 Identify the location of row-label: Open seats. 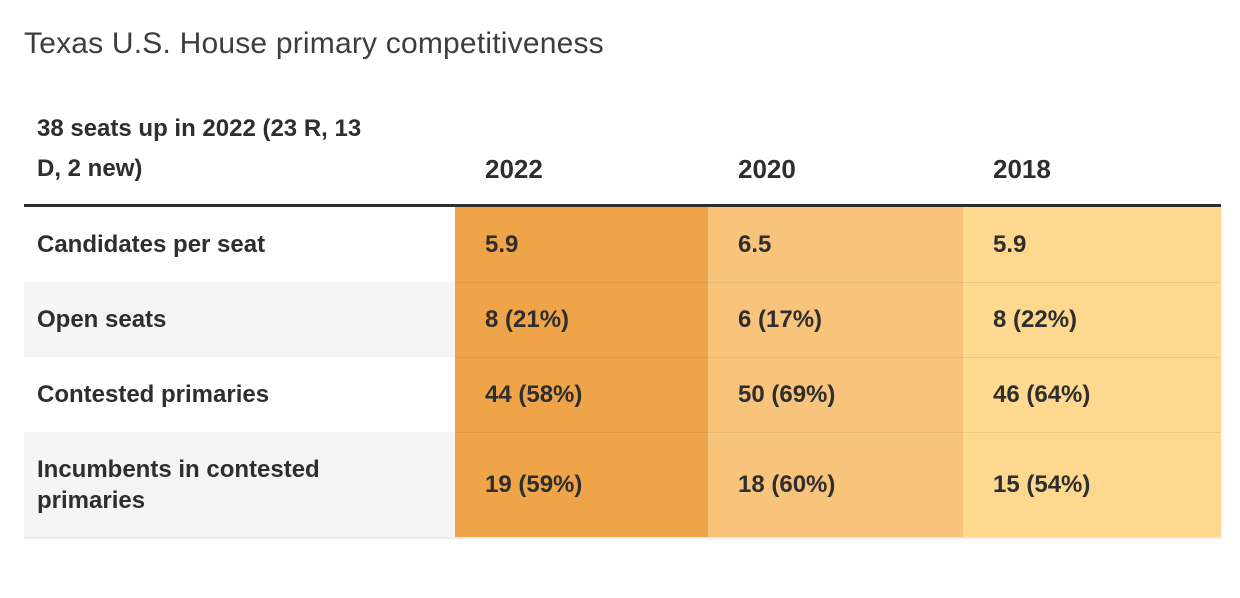
(102, 319).